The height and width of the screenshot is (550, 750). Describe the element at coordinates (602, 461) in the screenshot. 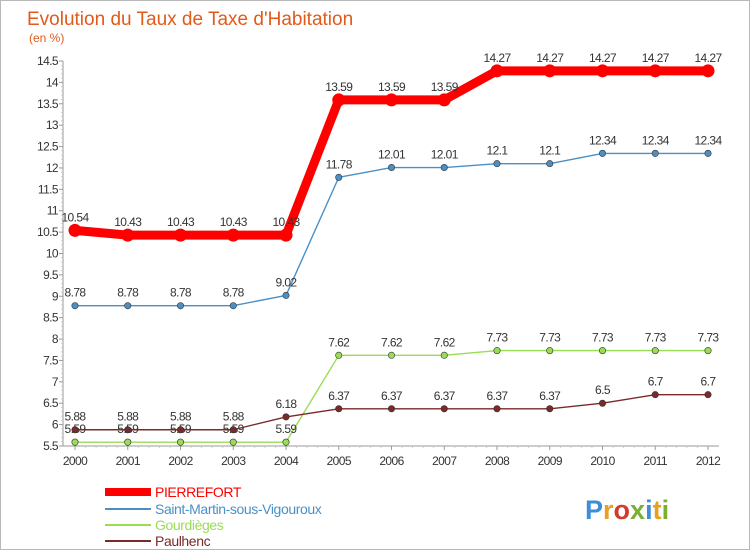

I see `x-tick-label: 2010` at that location.